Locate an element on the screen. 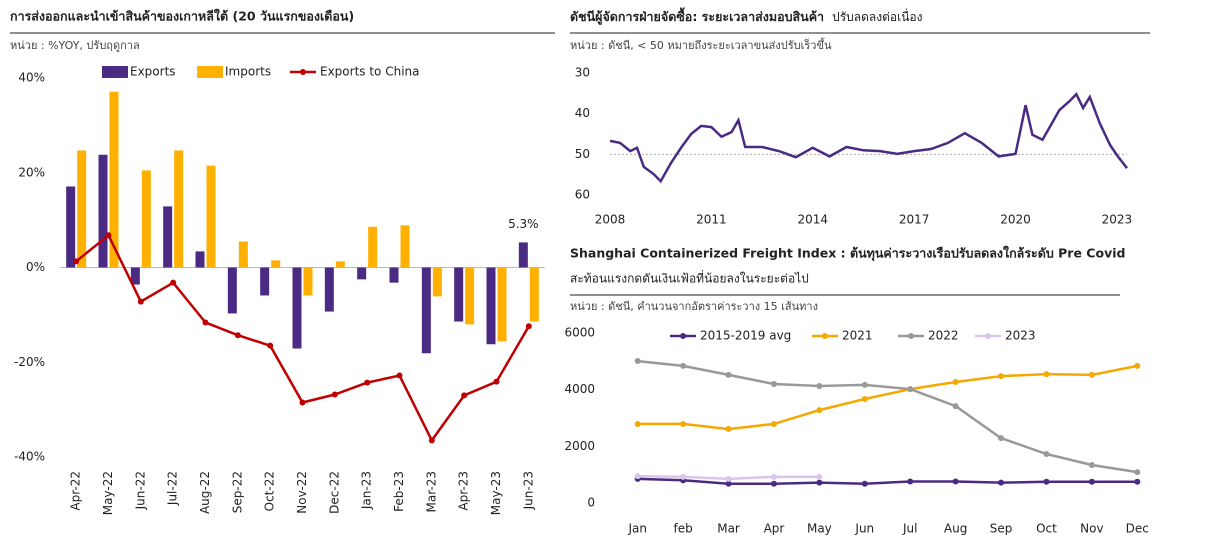  x-tick-label: May-23 is located at coordinates (496, 493).